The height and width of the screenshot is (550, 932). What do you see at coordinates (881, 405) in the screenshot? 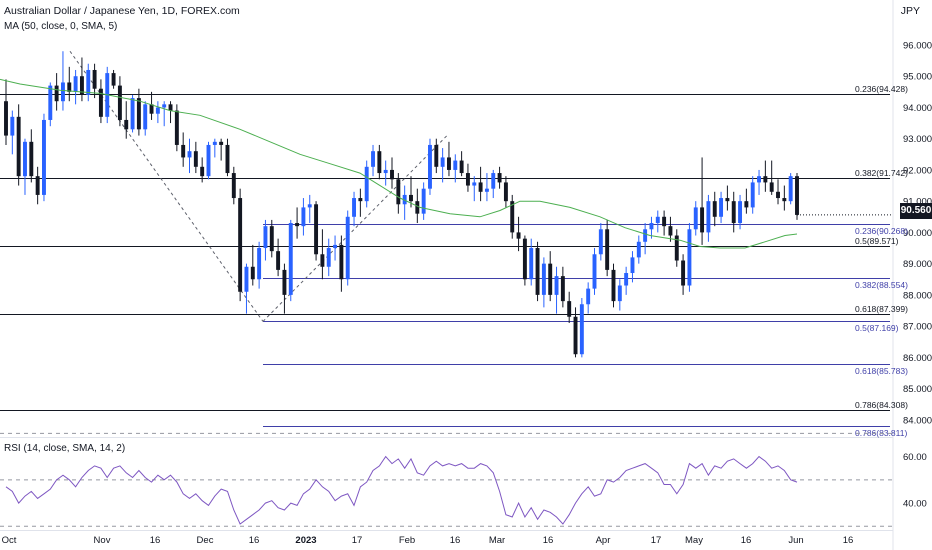
I see `fib-label-black: 0.786(84.308)` at bounding box center [881, 405].